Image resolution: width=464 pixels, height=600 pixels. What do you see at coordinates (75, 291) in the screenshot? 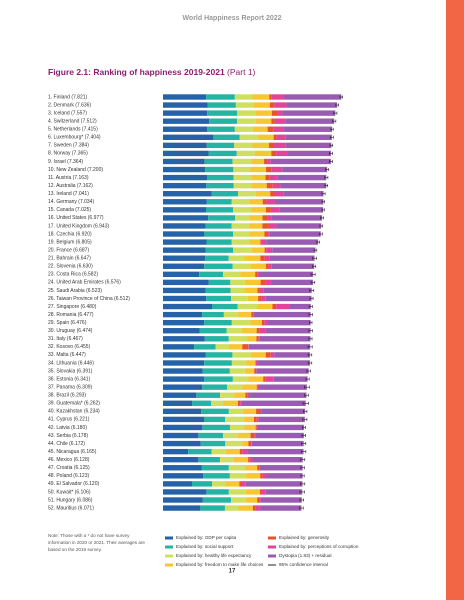
I see `category-label: 25. Saudi Arabia (6.523)` at bounding box center [75, 291].